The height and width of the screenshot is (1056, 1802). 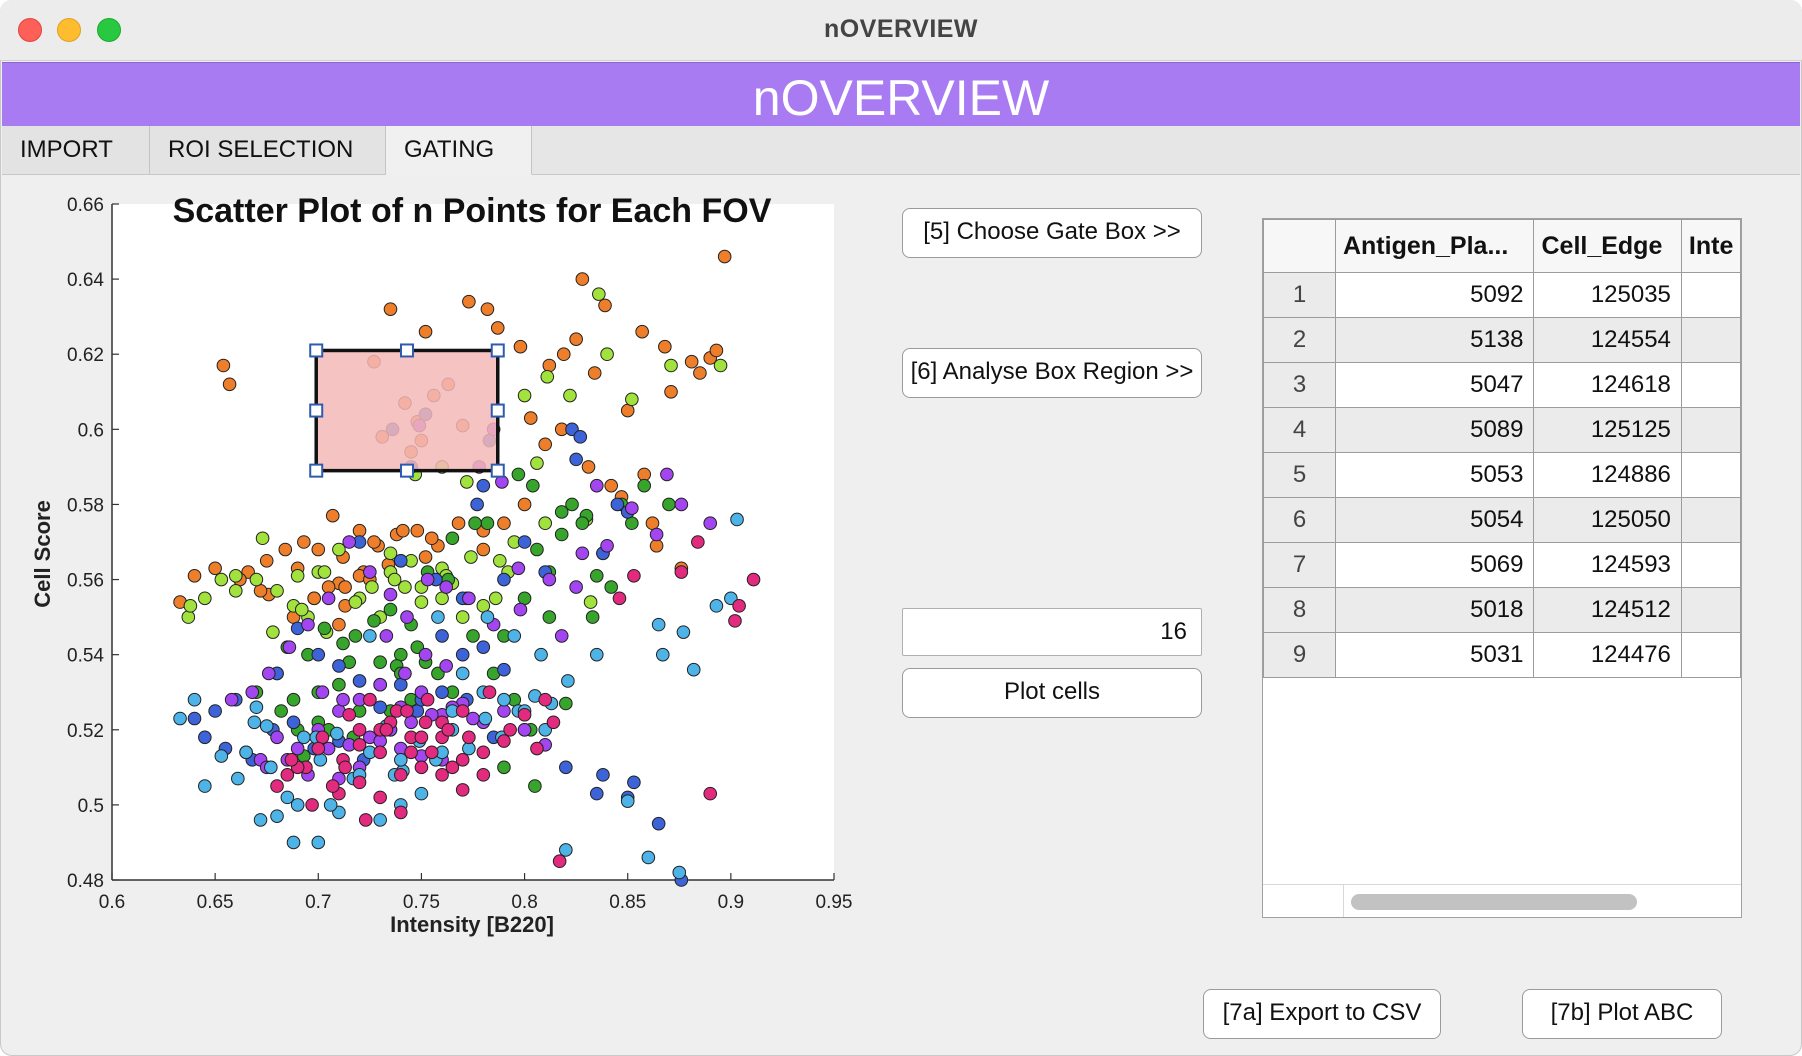 I want to click on cell-antigen: 5069, so click(x=1434, y=565).